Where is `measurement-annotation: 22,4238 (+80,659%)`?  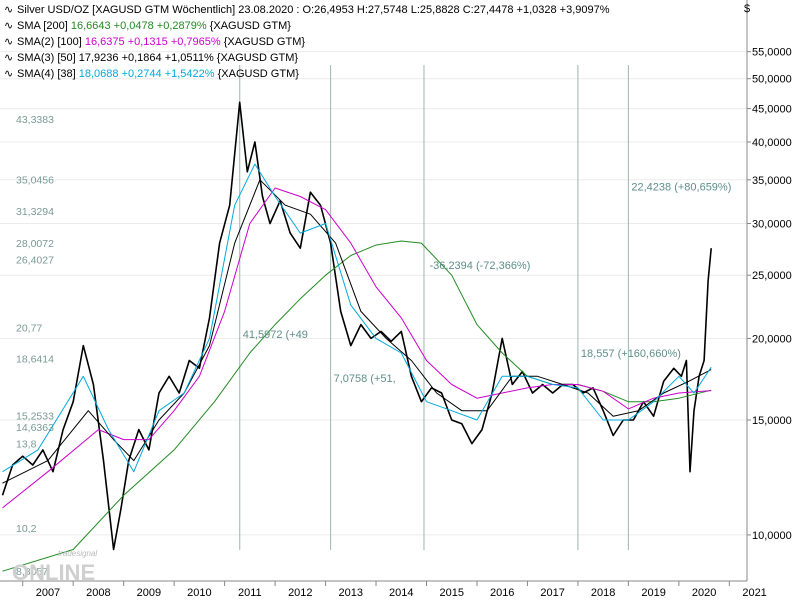
measurement-annotation: 22,4238 (+80,659%) is located at coordinates (681, 187).